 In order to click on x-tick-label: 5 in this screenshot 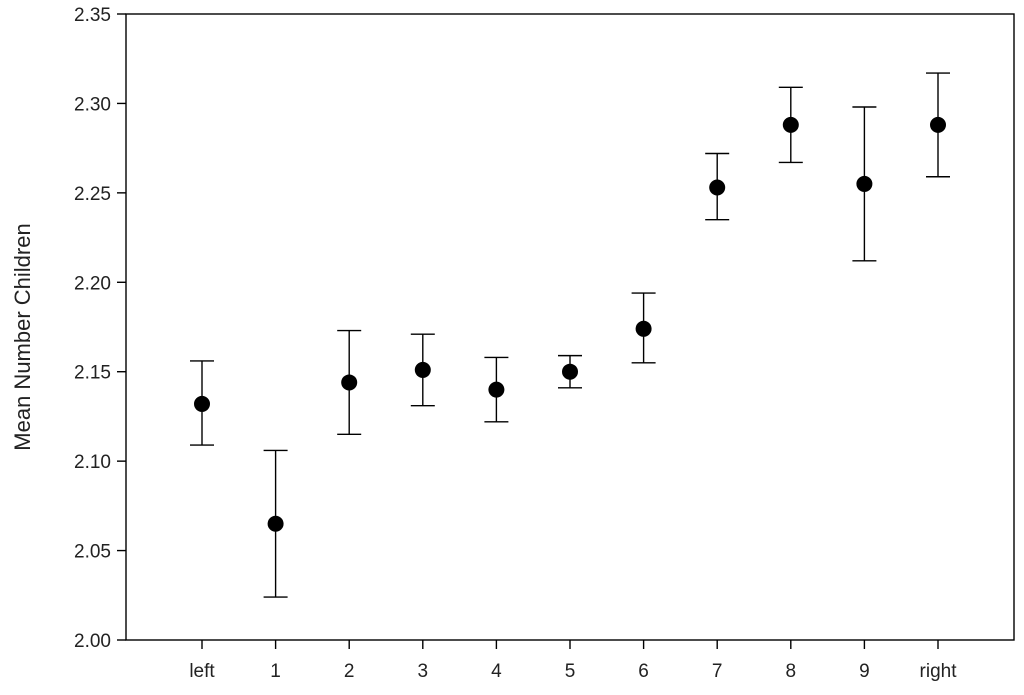, I will do `click(570, 671)`.